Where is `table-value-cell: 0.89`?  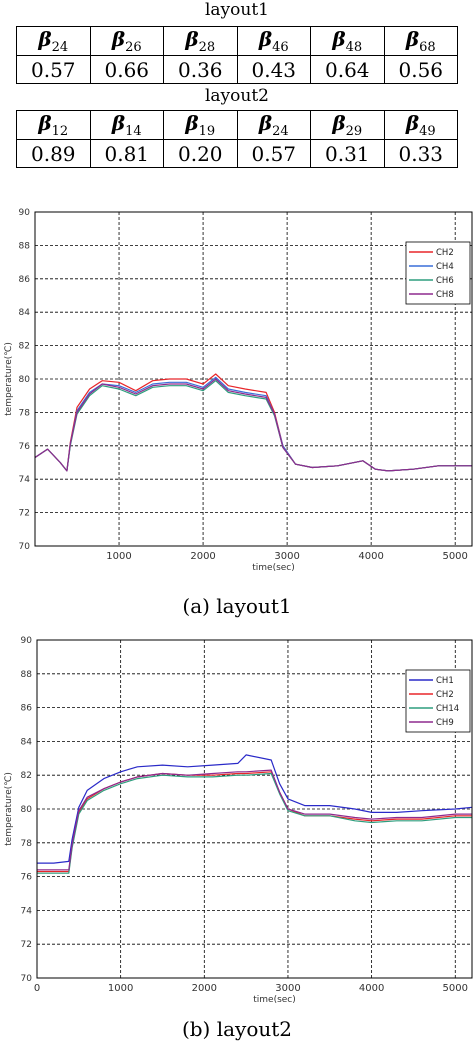
table-value-cell: 0.89 is located at coordinates (53, 153).